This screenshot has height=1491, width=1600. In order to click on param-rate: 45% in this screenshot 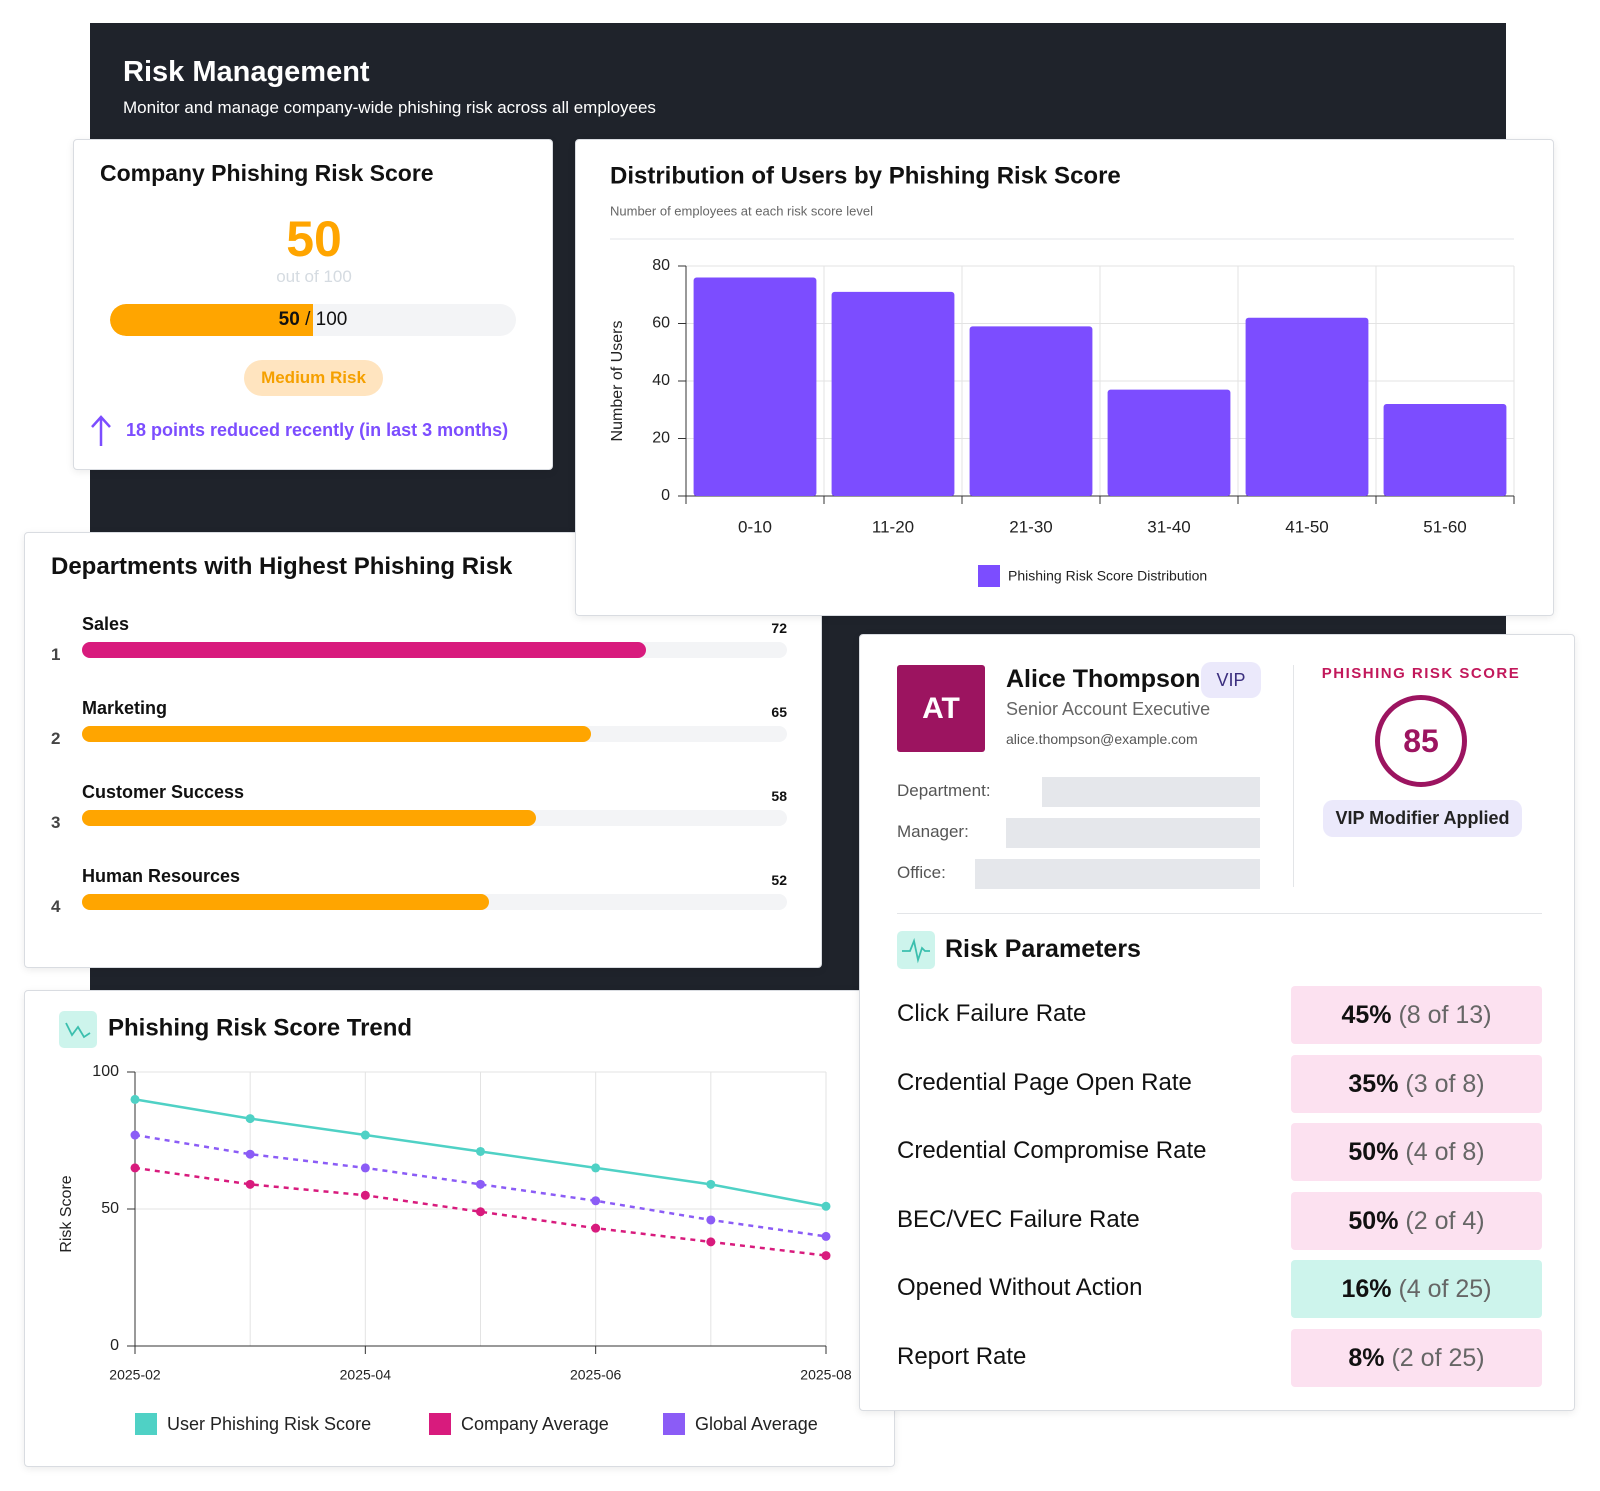, I will do `click(1366, 1015)`.